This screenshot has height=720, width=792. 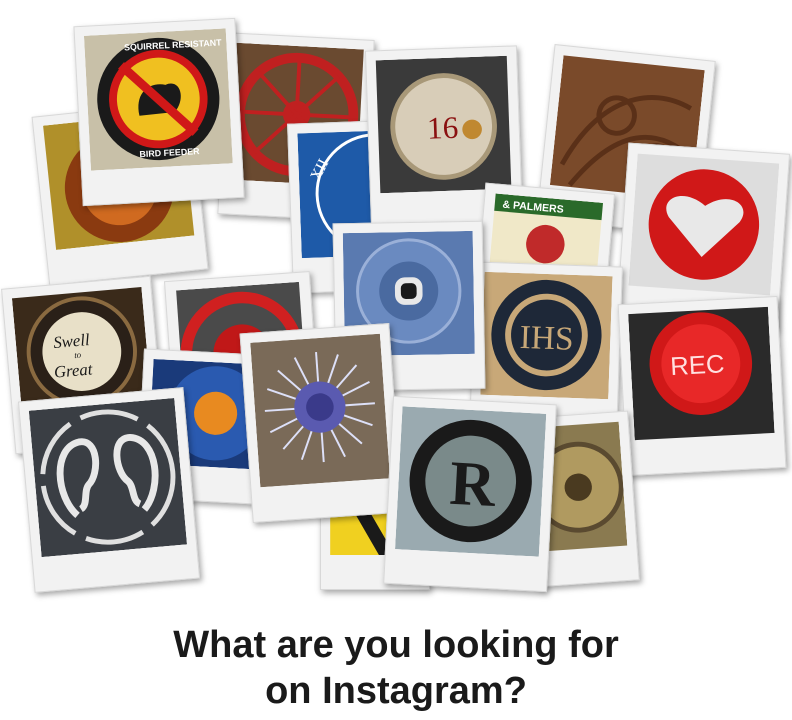 I want to click on polaroid-squirrel-sign: SQUIRREL RESISTANT BIRD FEEDER, so click(x=159, y=112).